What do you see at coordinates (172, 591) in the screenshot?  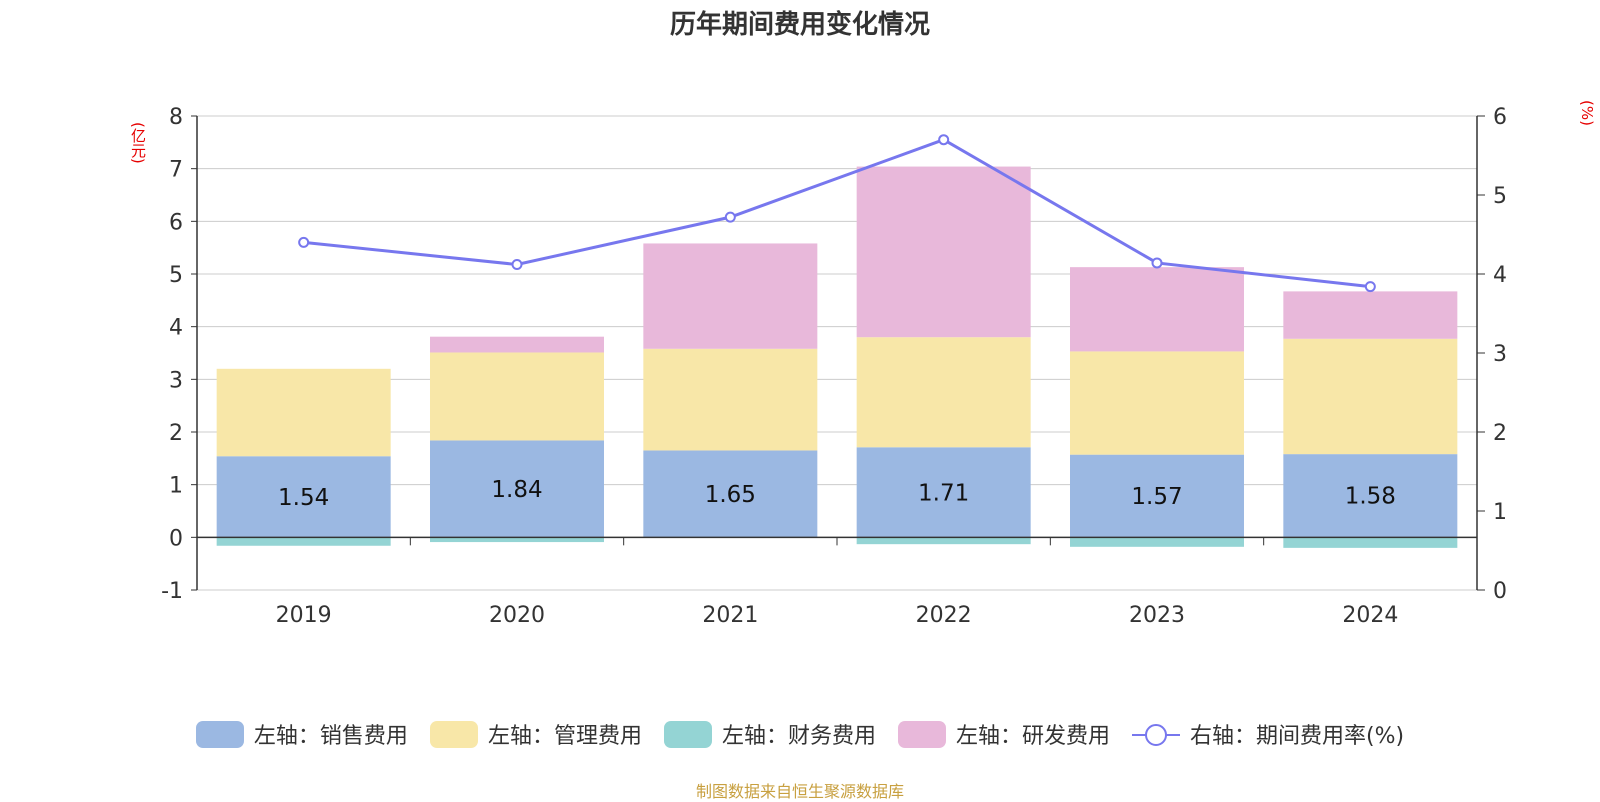 I see `left-tick-label: -1` at bounding box center [172, 591].